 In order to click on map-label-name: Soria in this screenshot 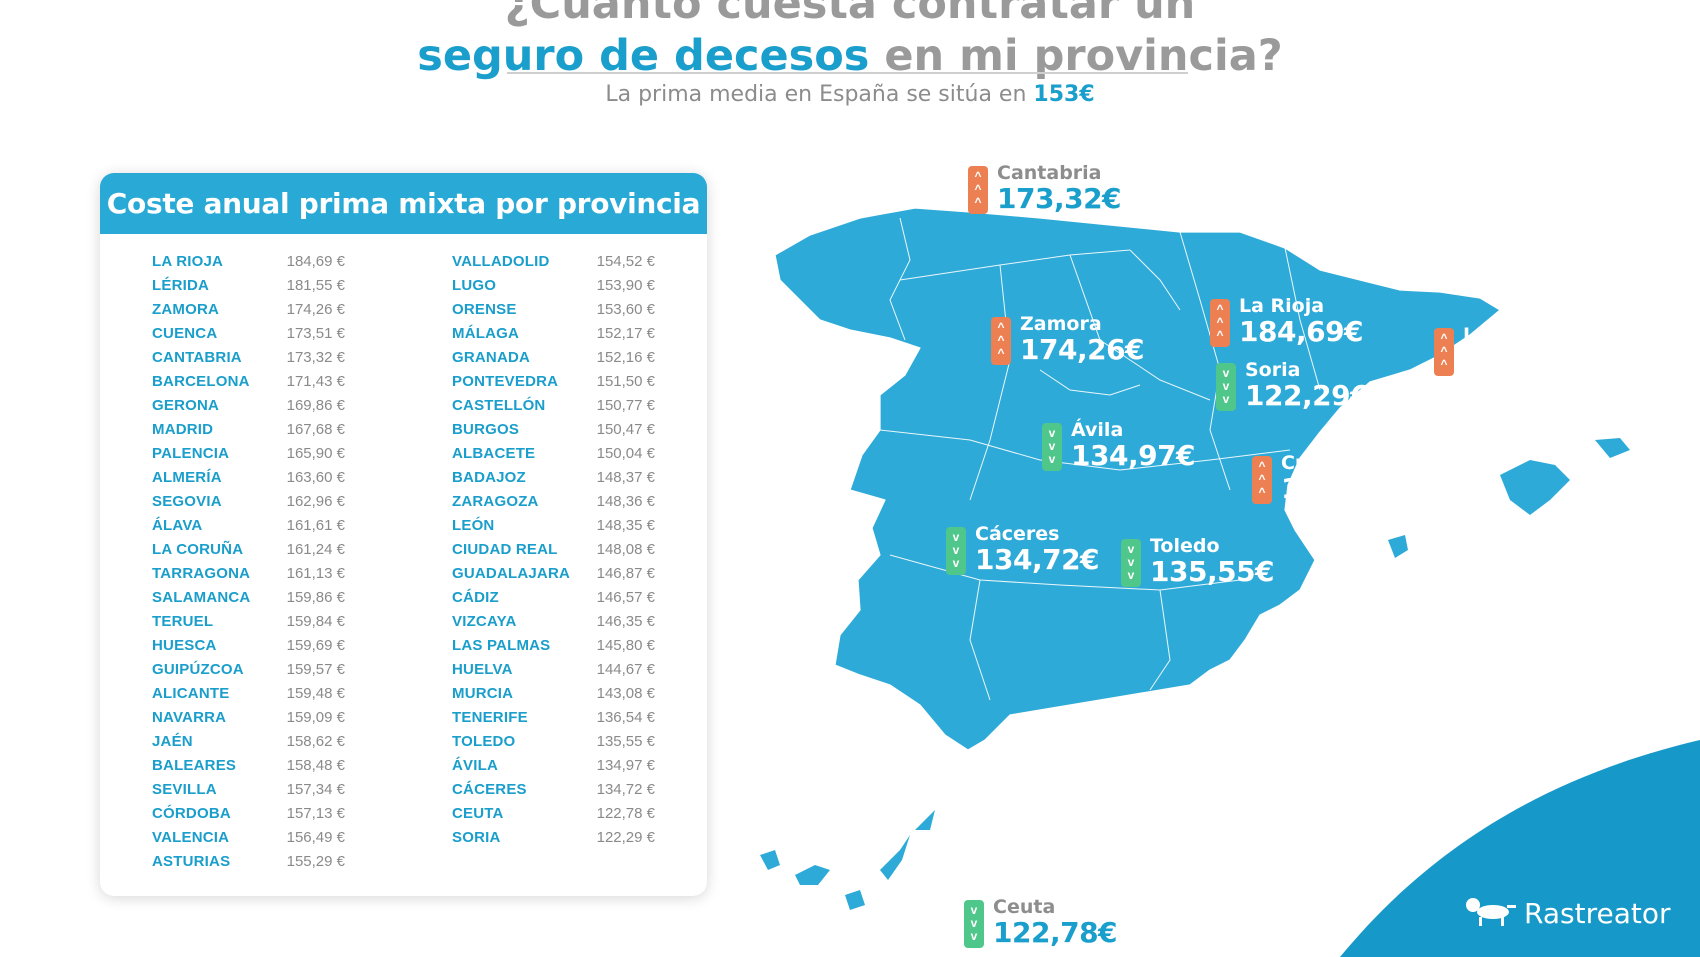, I will do `click(1273, 370)`.